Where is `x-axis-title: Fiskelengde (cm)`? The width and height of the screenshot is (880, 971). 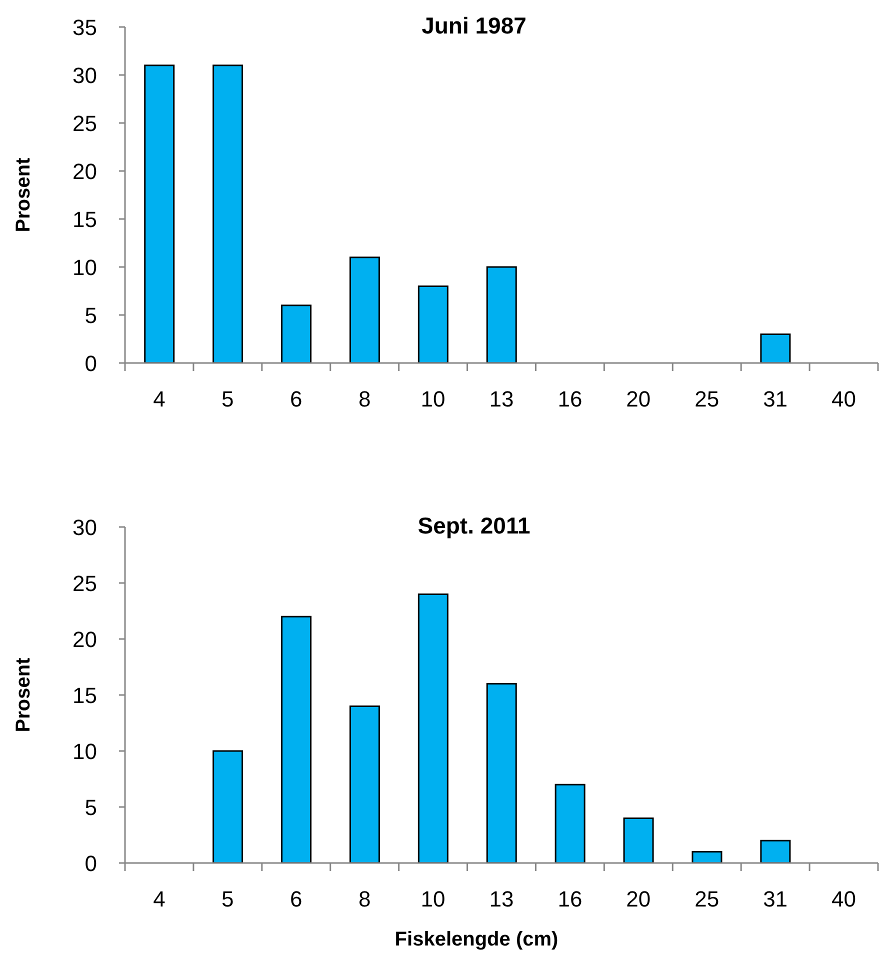
x-axis-title: Fiskelengde (cm) is located at coordinates (476, 940).